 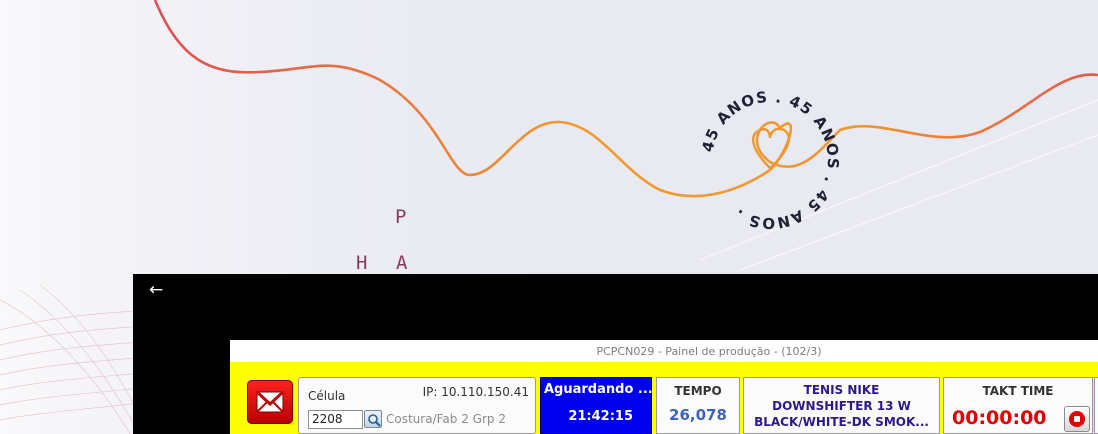 I want to click on panel-title: PCPCN029 - Painel de produção - (102/3), so click(x=709, y=351).